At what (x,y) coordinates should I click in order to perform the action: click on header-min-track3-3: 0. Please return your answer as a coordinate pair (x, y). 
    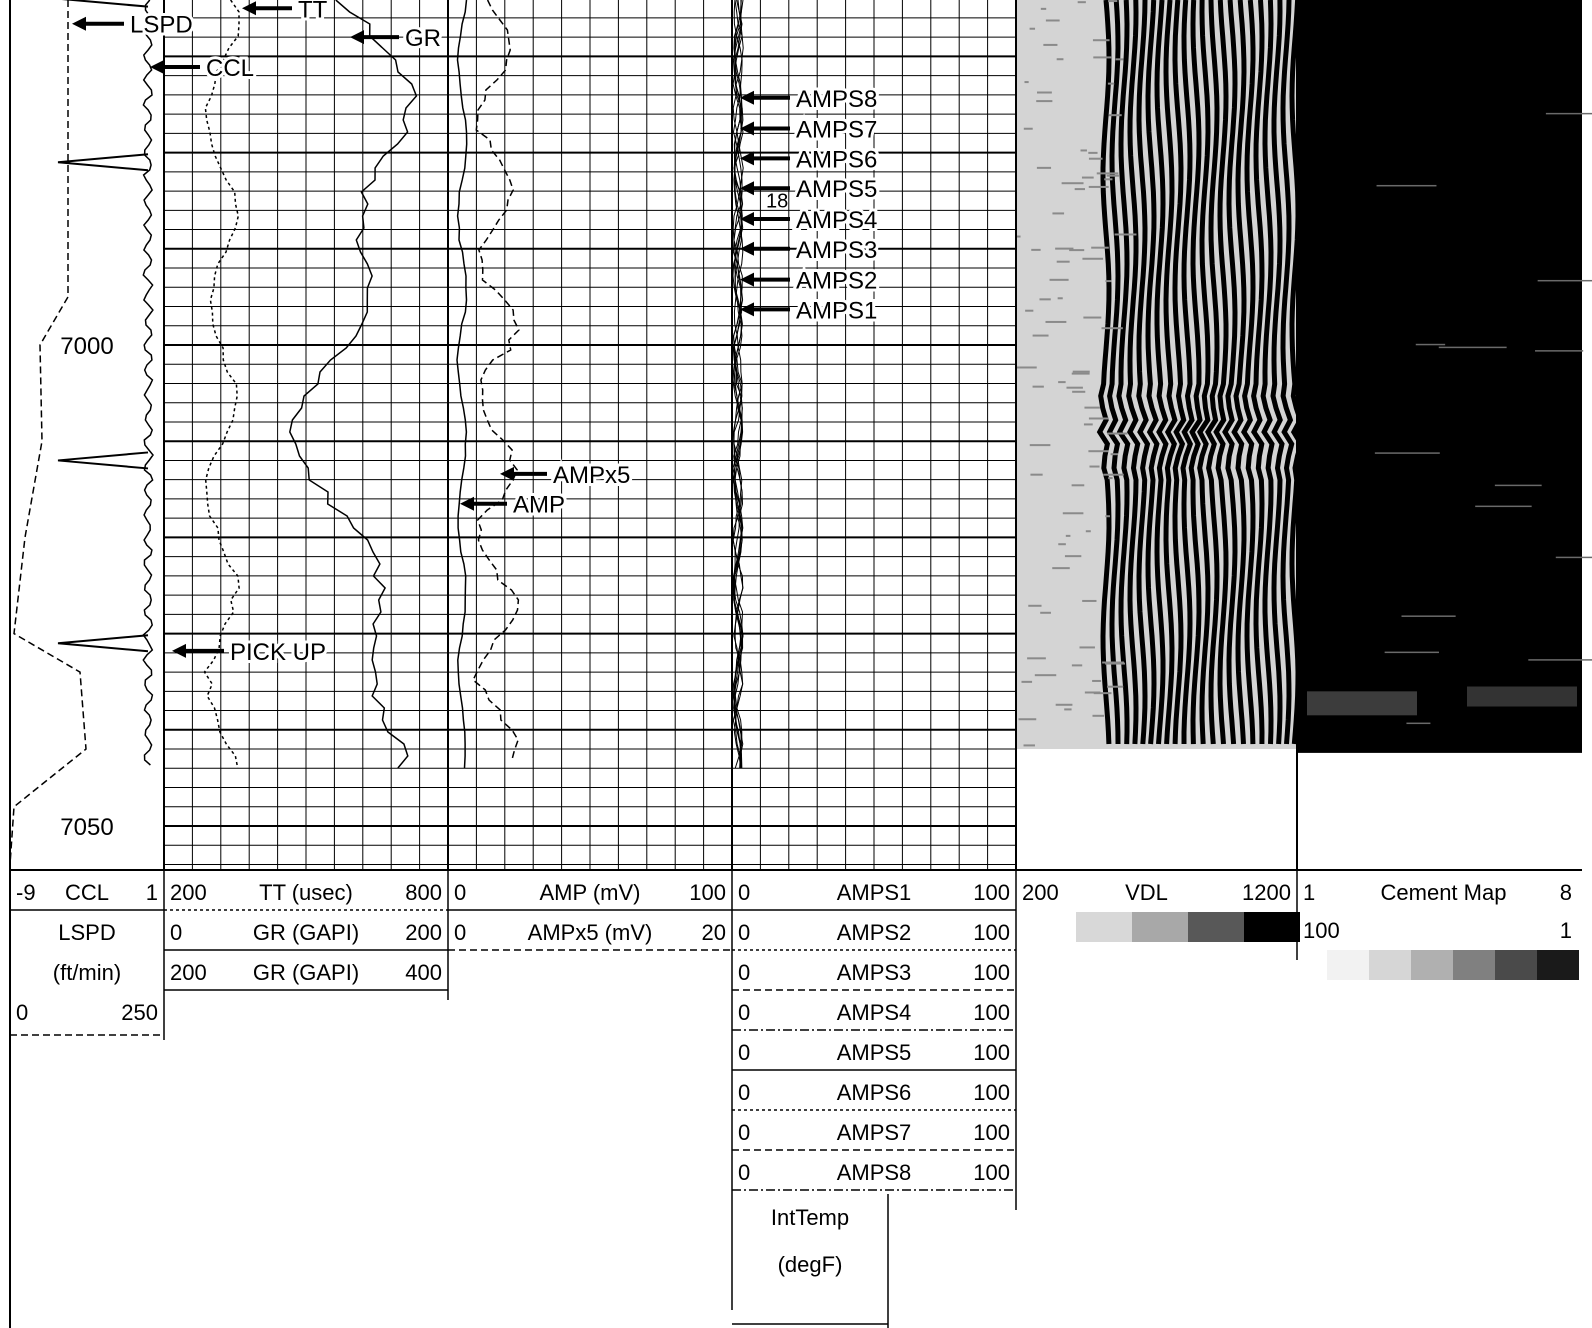
    Looking at the image, I should click on (744, 1012).